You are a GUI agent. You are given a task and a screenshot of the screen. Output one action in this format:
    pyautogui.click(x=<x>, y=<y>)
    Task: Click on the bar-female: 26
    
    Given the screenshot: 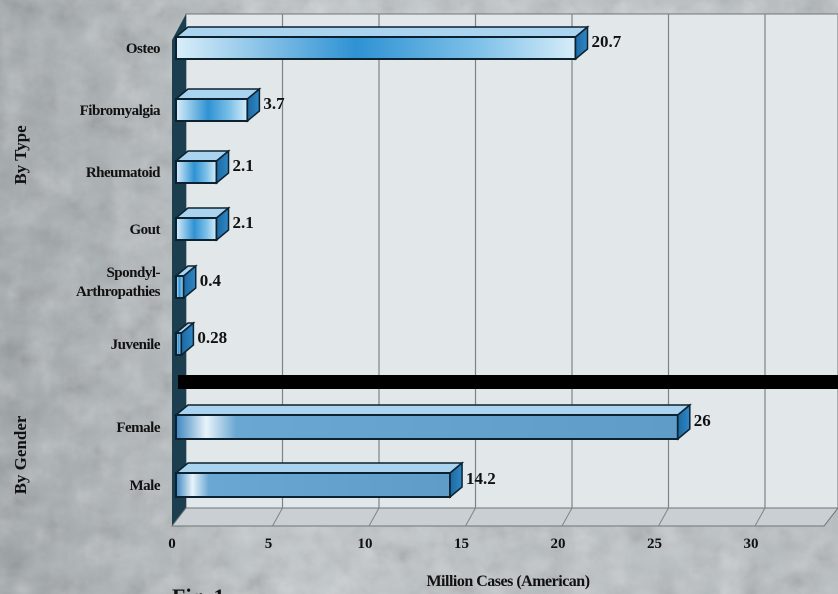 What is the action you would take?
    pyautogui.click(x=442, y=422)
    